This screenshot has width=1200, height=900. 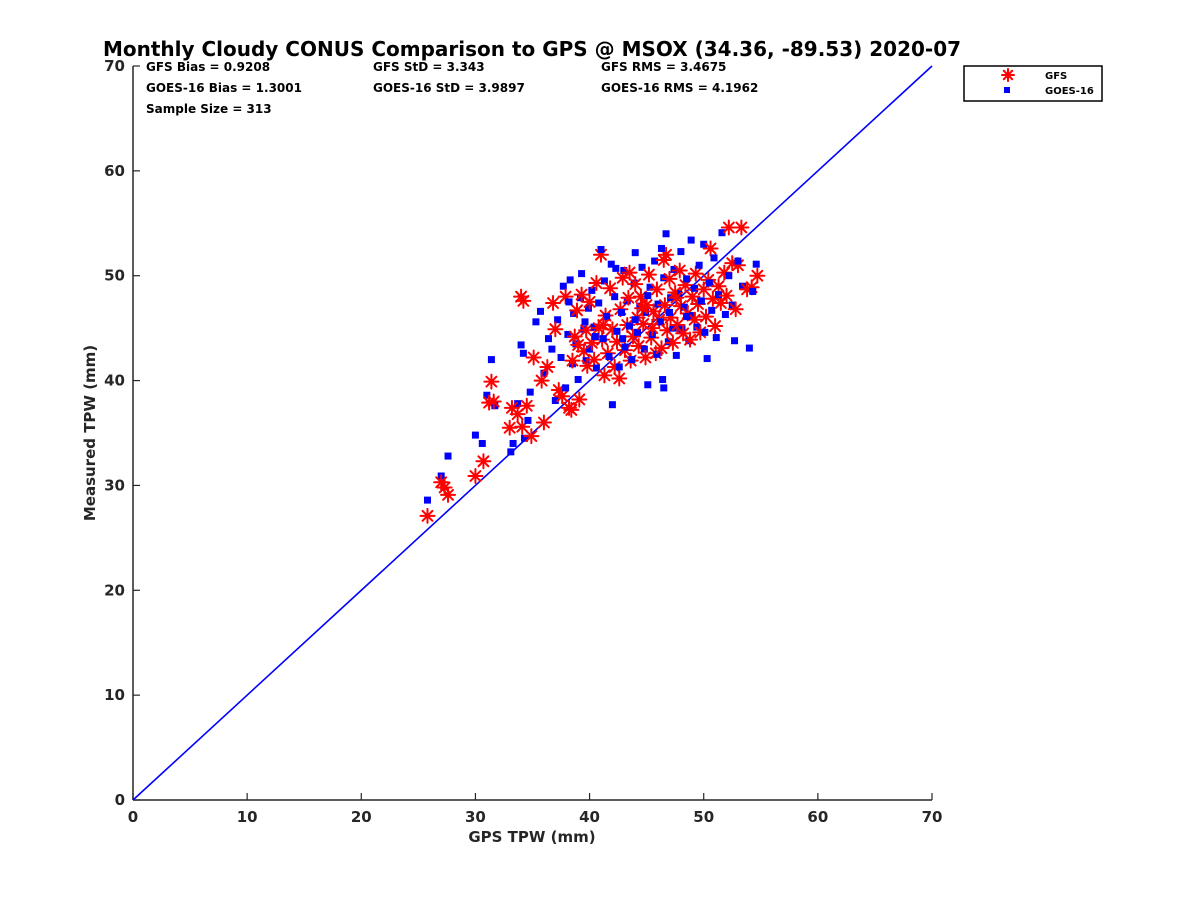 I want to click on y-tick-label: 10, so click(x=114, y=695).